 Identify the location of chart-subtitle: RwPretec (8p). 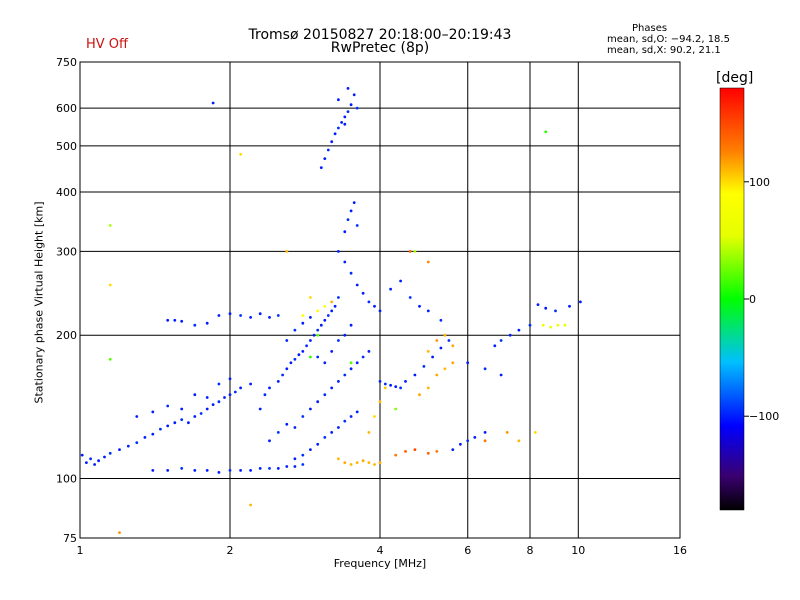
(380, 48).